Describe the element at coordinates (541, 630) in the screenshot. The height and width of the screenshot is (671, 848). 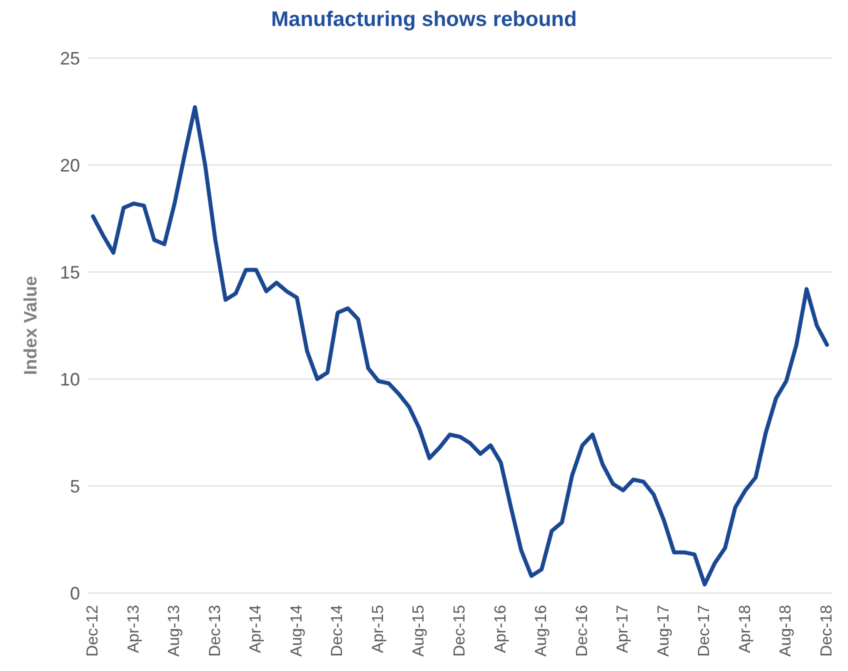
I see `x-tick-label: Aug-16` at that location.